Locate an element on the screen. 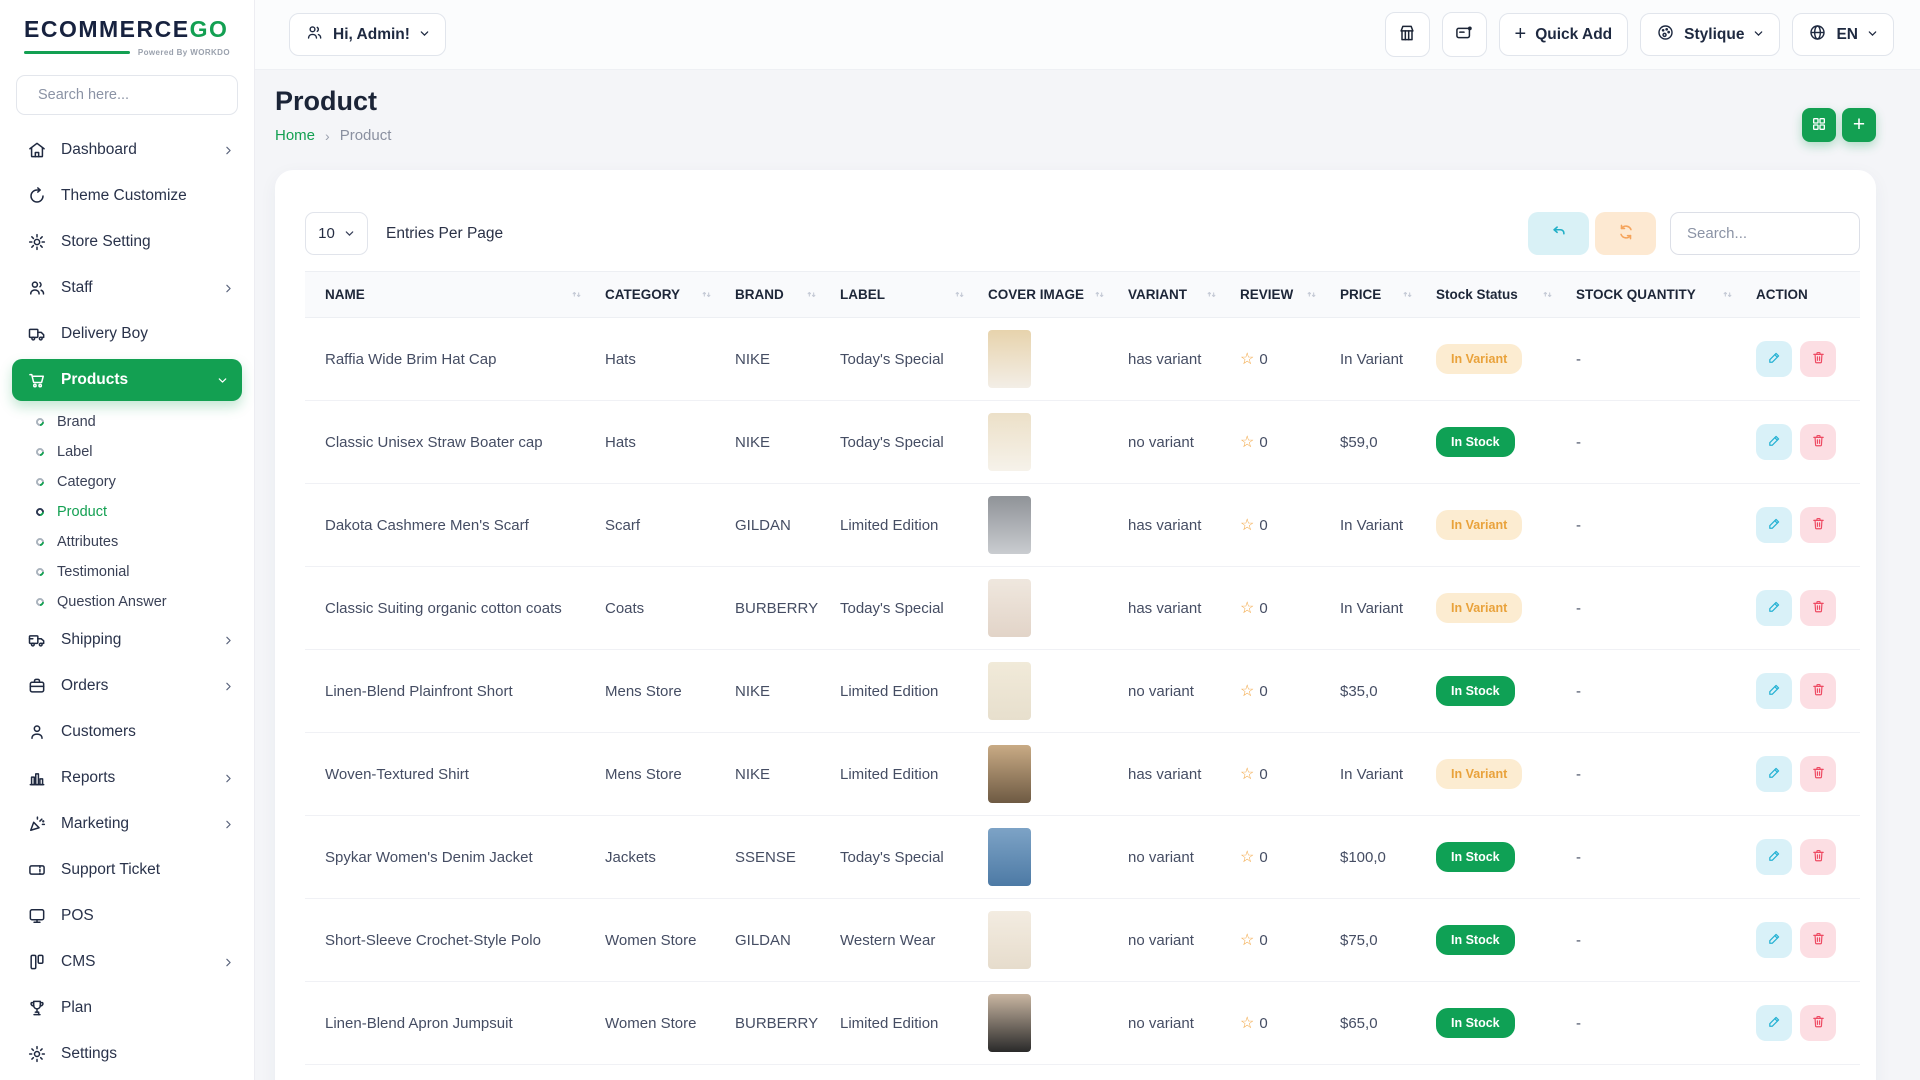  shipping-icon is located at coordinates (36, 640).